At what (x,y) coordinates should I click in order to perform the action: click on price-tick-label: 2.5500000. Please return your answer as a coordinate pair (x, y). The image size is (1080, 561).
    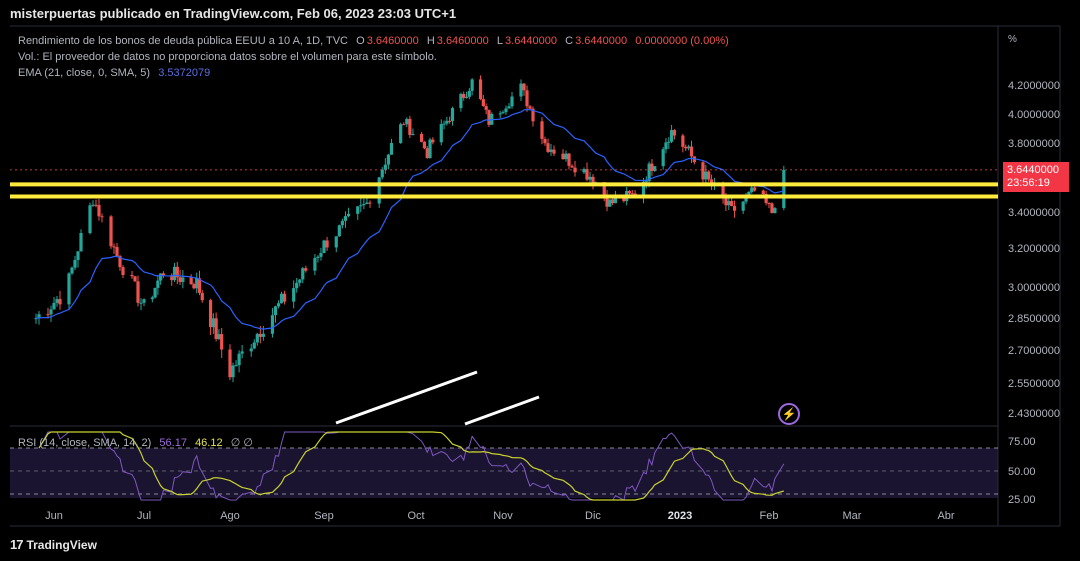
    Looking at the image, I should click on (1034, 384).